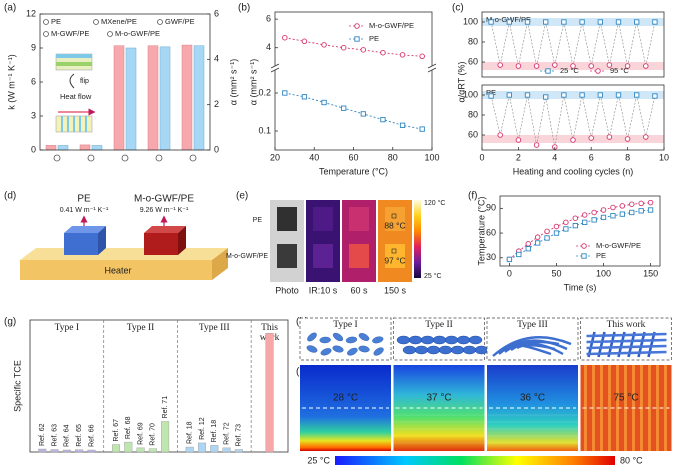  What do you see at coordinates (258, 220) in the screenshot?
I see `row-label: PE` at bounding box center [258, 220].